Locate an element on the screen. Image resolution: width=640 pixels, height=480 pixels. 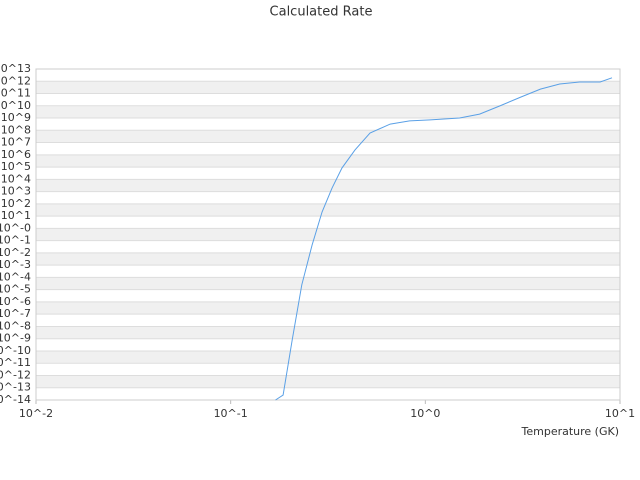
y-tick-label: 10^-1 is located at coordinates (15, 240).